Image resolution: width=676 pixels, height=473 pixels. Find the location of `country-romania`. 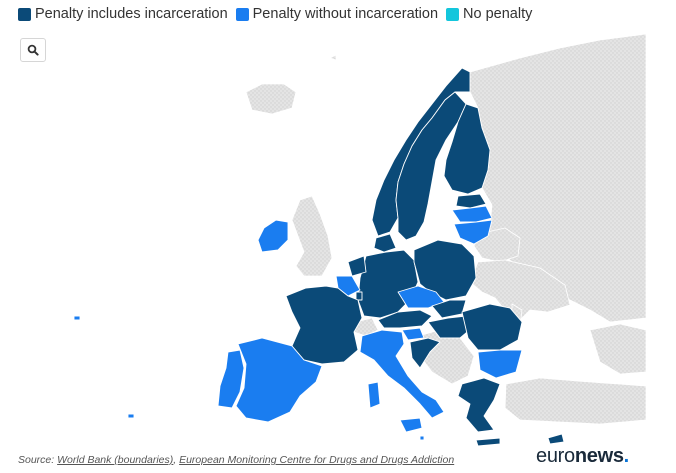

country-romania is located at coordinates (492, 327).